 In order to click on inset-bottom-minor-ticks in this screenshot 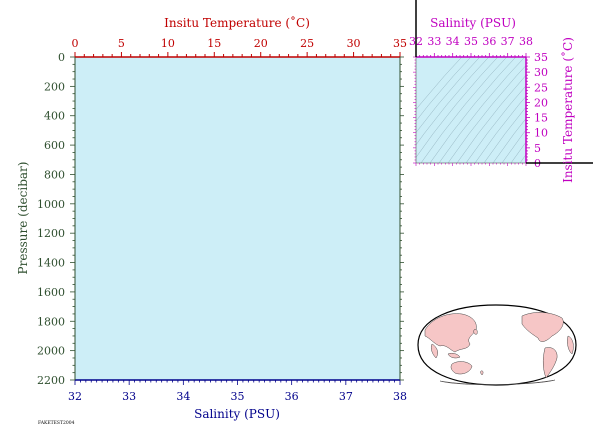, I will do `click(471, 164)`.